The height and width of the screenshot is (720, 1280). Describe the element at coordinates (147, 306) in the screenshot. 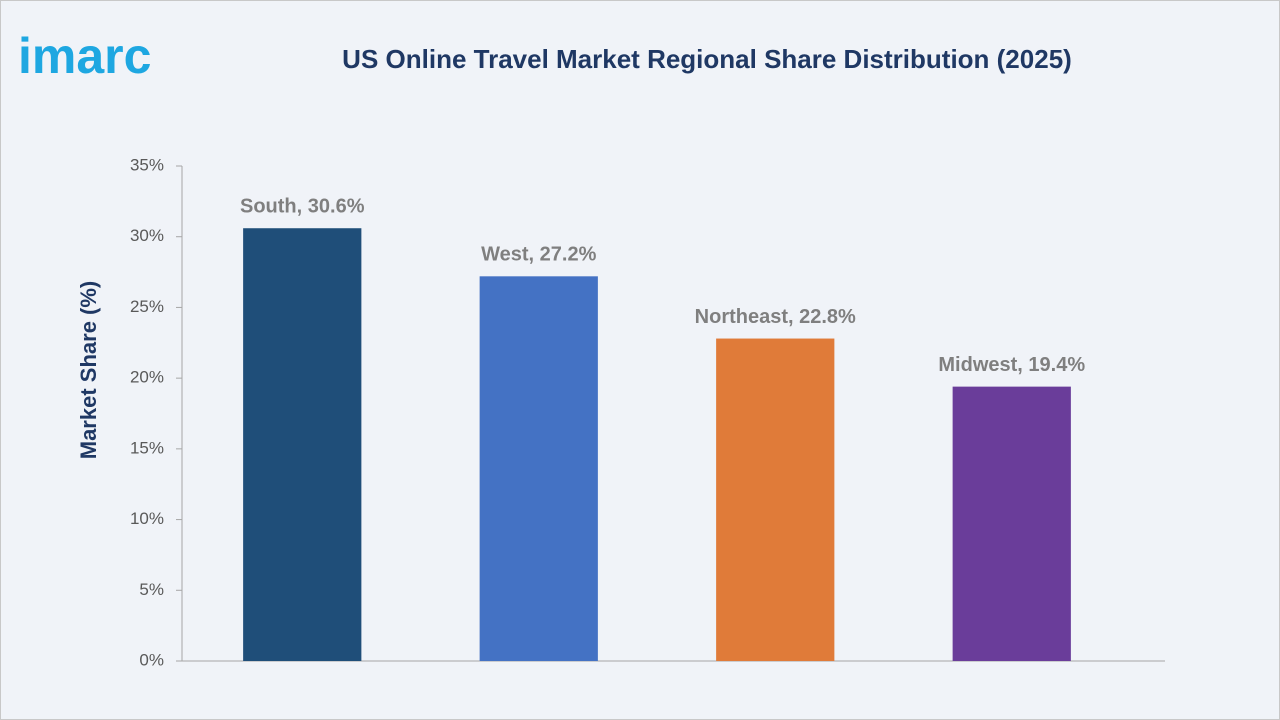

I see `y-tick-label: 25%` at that location.